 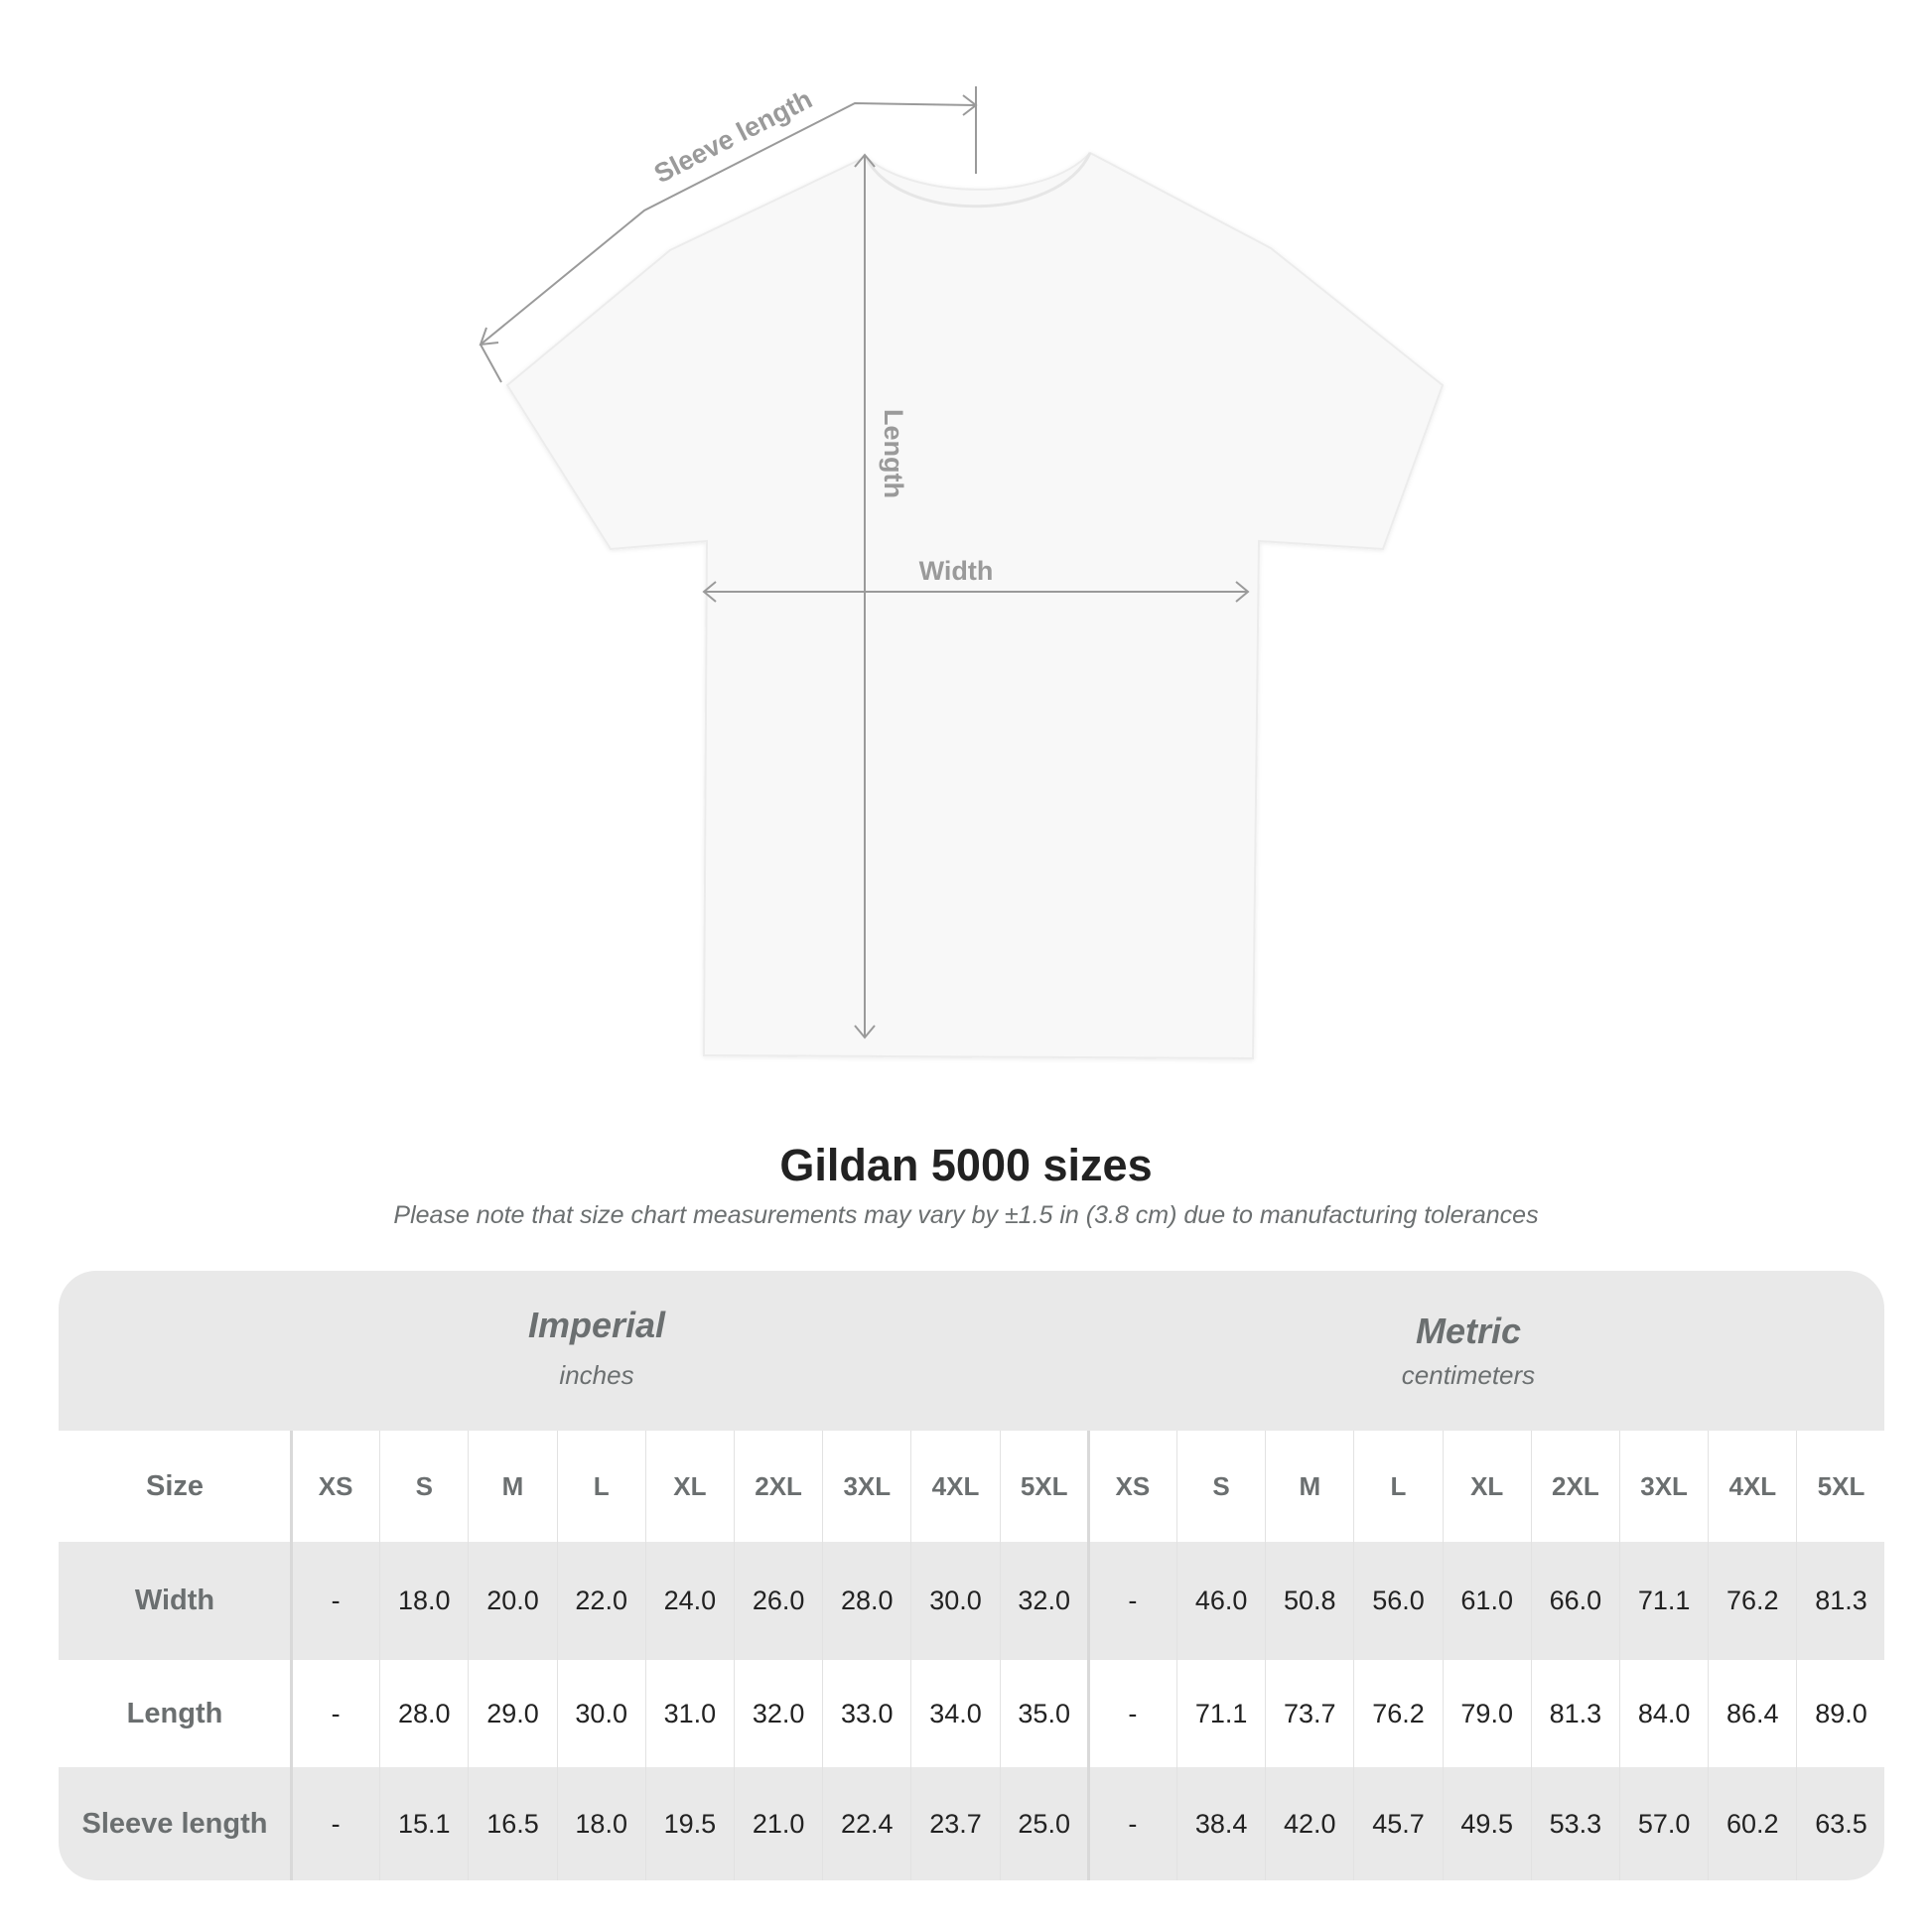 What do you see at coordinates (174, 1713) in the screenshot?
I see `row-label: Length` at bounding box center [174, 1713].